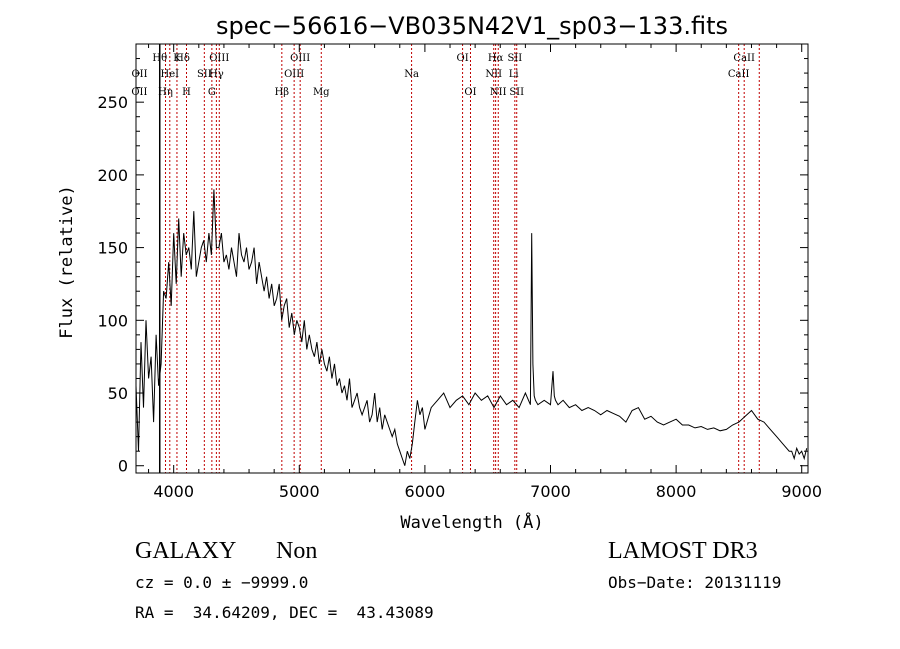 The image size is (900, 649). What do you see at coordinates (212, 92) in the screenshot?
I see `line-label: G` at bounding box center [212, 92].